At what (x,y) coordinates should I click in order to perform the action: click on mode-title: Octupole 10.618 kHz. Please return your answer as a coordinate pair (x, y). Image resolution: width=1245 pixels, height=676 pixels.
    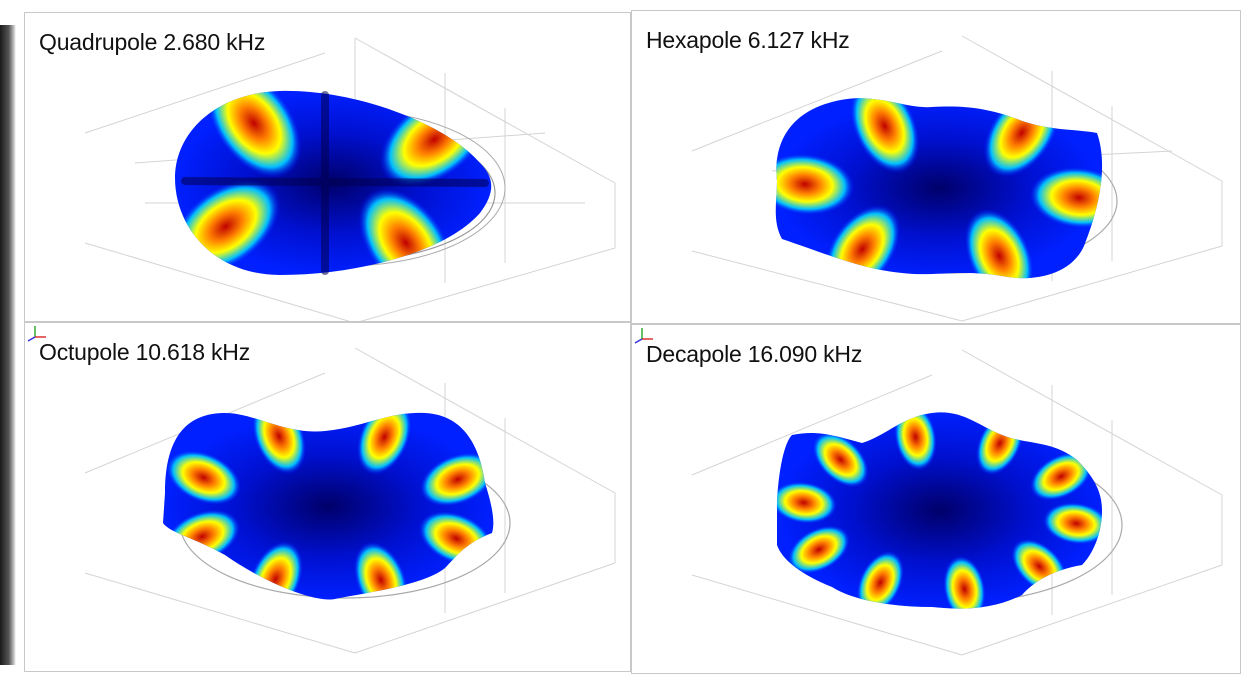
    Looking at the image, I should click on (144, 352).